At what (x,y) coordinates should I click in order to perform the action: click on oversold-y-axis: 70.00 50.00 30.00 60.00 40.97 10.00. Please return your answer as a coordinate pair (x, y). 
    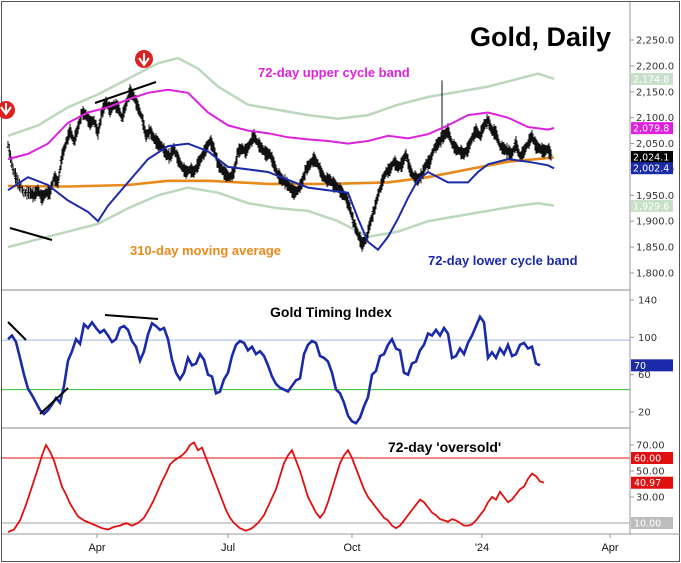
    Looking at the image, I should click on (651, 485).